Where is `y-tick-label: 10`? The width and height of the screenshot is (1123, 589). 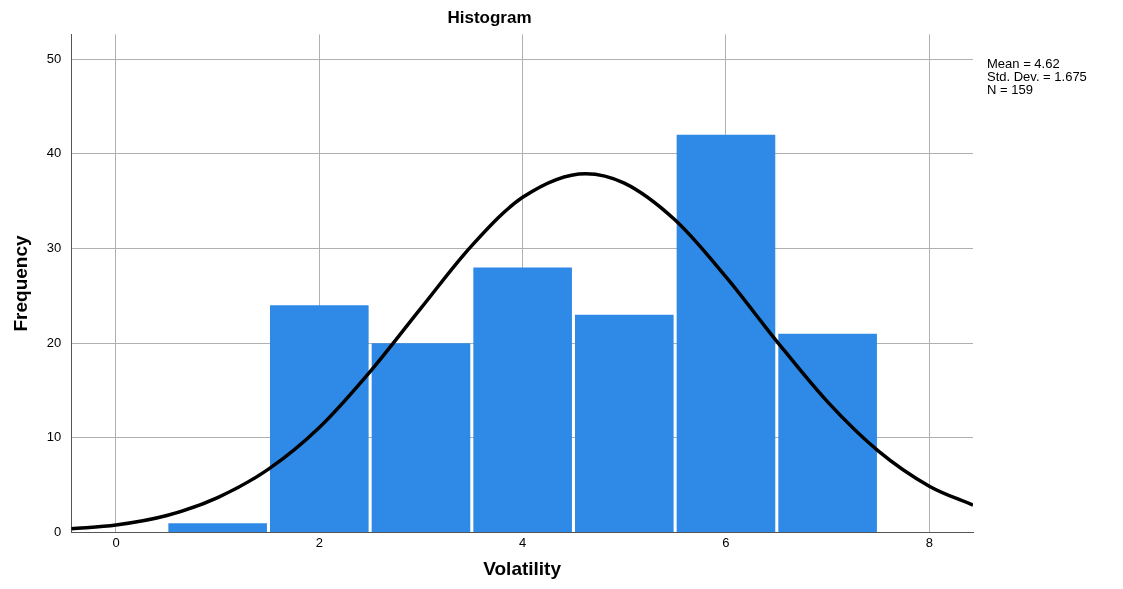 y-tick-label: 10 is located at coordinates (54, 437).